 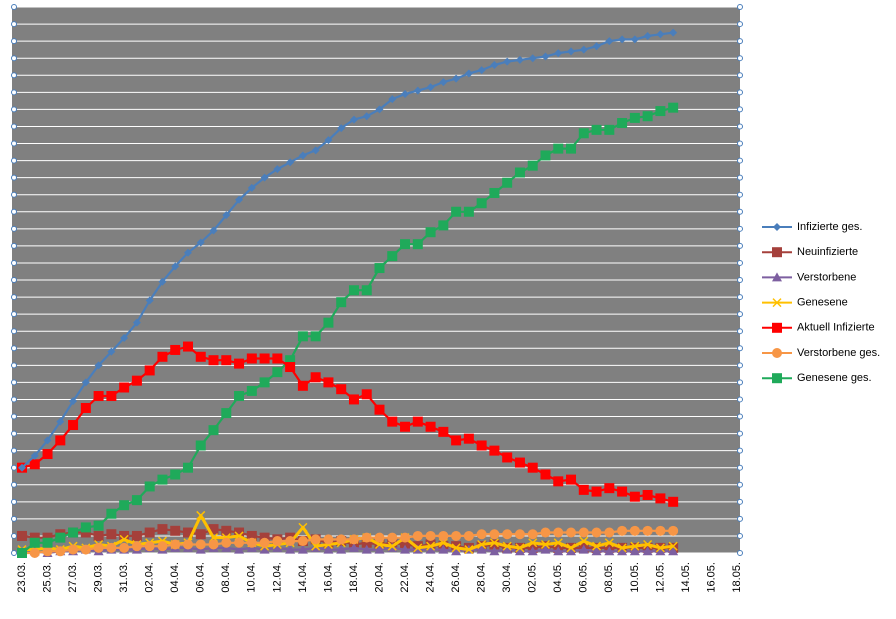 I want to click on legend-label: Verstorbene ges., so click(x=838, y=353).